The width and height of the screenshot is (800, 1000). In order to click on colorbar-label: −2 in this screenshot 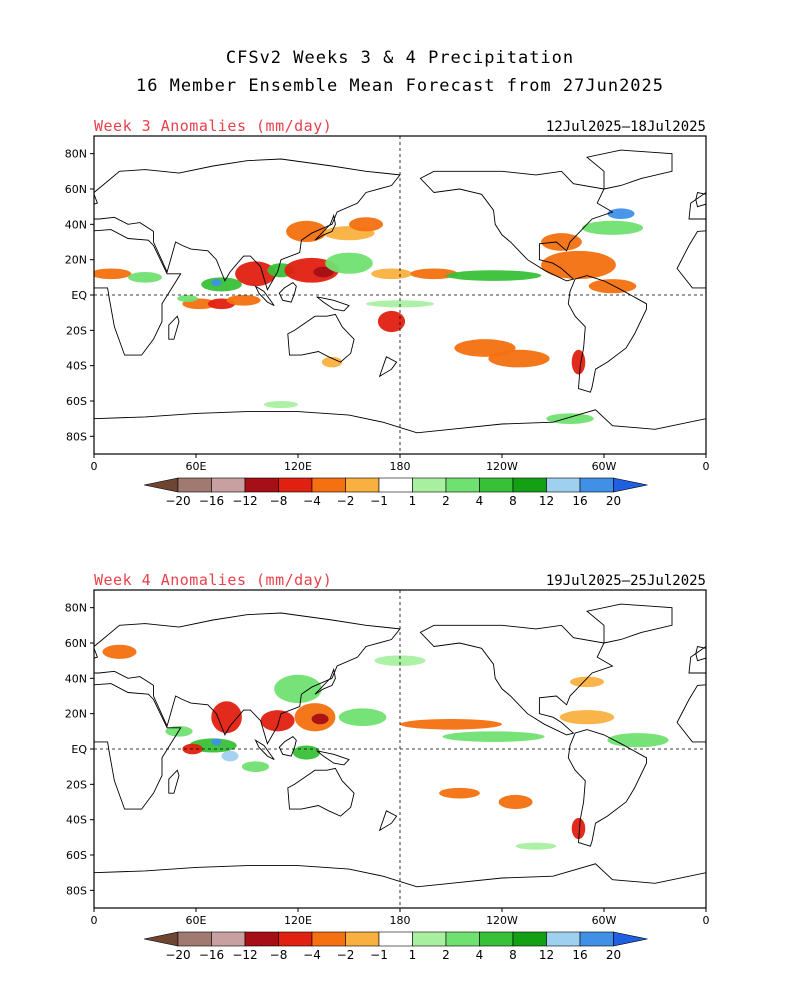, I will do `click(346, 501)`.